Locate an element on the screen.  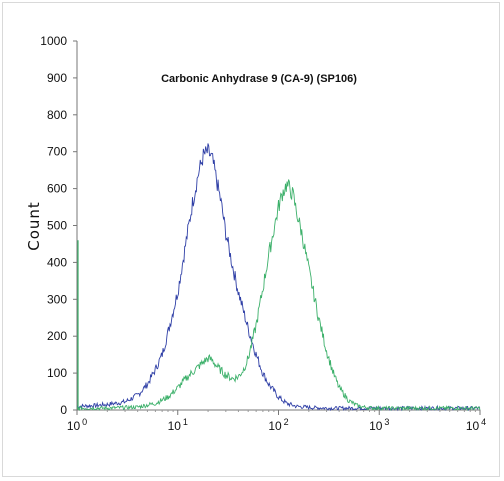
x-tick-exponent: 0 is located at coordinates (84, 422).